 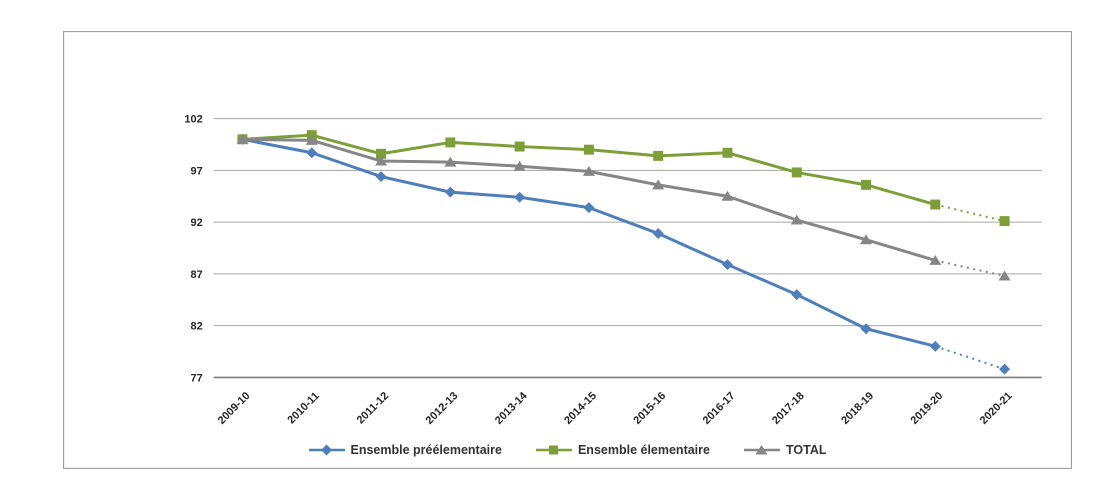 What do you see at coordinates (806, 450) in the screenshot?
I see `legend-label-total: TOTAL` at bounding box center [806, 450].